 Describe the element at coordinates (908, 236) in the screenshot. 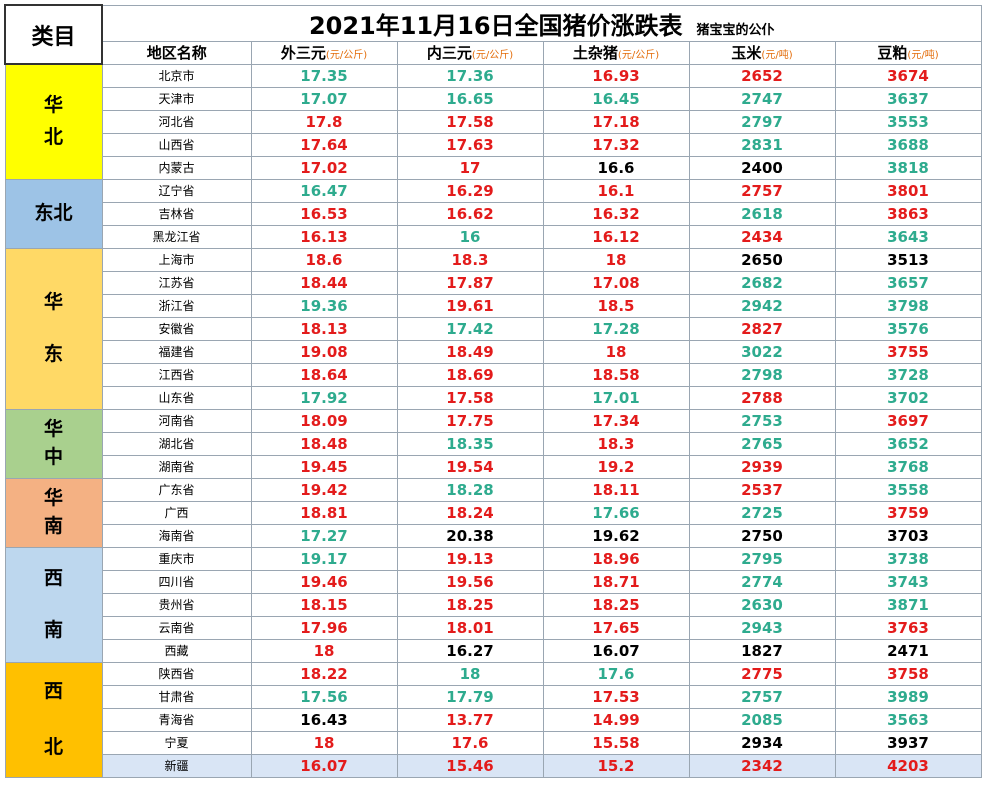

I see `price-doupo: 3643` at that location.